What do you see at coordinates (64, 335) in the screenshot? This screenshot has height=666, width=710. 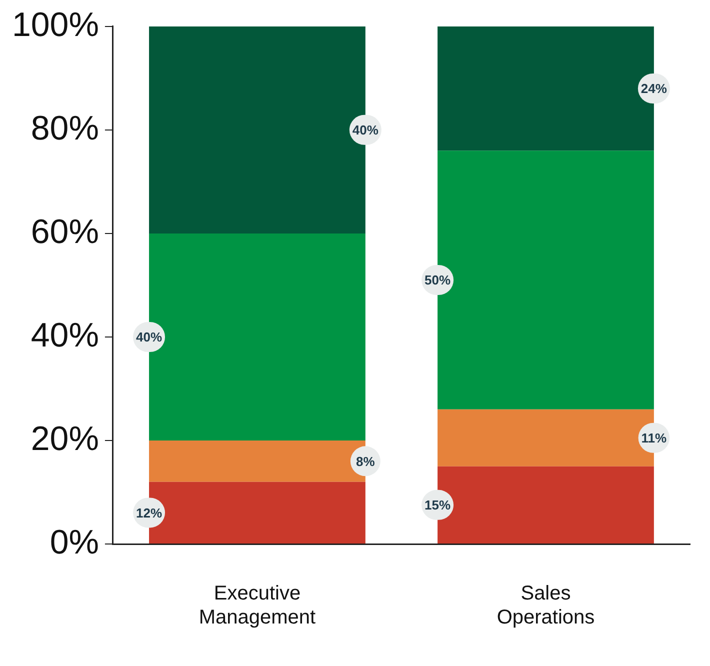 I see `y-tick-label: 40%` at bounding box center [64, 335].